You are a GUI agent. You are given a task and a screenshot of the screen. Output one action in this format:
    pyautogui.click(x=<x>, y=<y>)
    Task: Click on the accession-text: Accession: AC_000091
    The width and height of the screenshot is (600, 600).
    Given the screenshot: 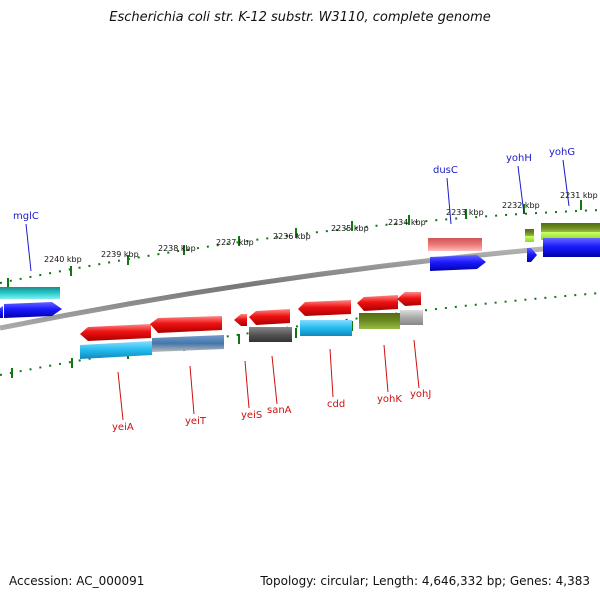 What is the action you would take?
    pyautogui.click(x=77, y=581)
    